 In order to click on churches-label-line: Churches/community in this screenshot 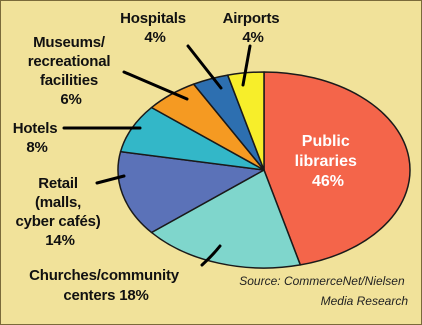, I will do `click(104, 275)`.